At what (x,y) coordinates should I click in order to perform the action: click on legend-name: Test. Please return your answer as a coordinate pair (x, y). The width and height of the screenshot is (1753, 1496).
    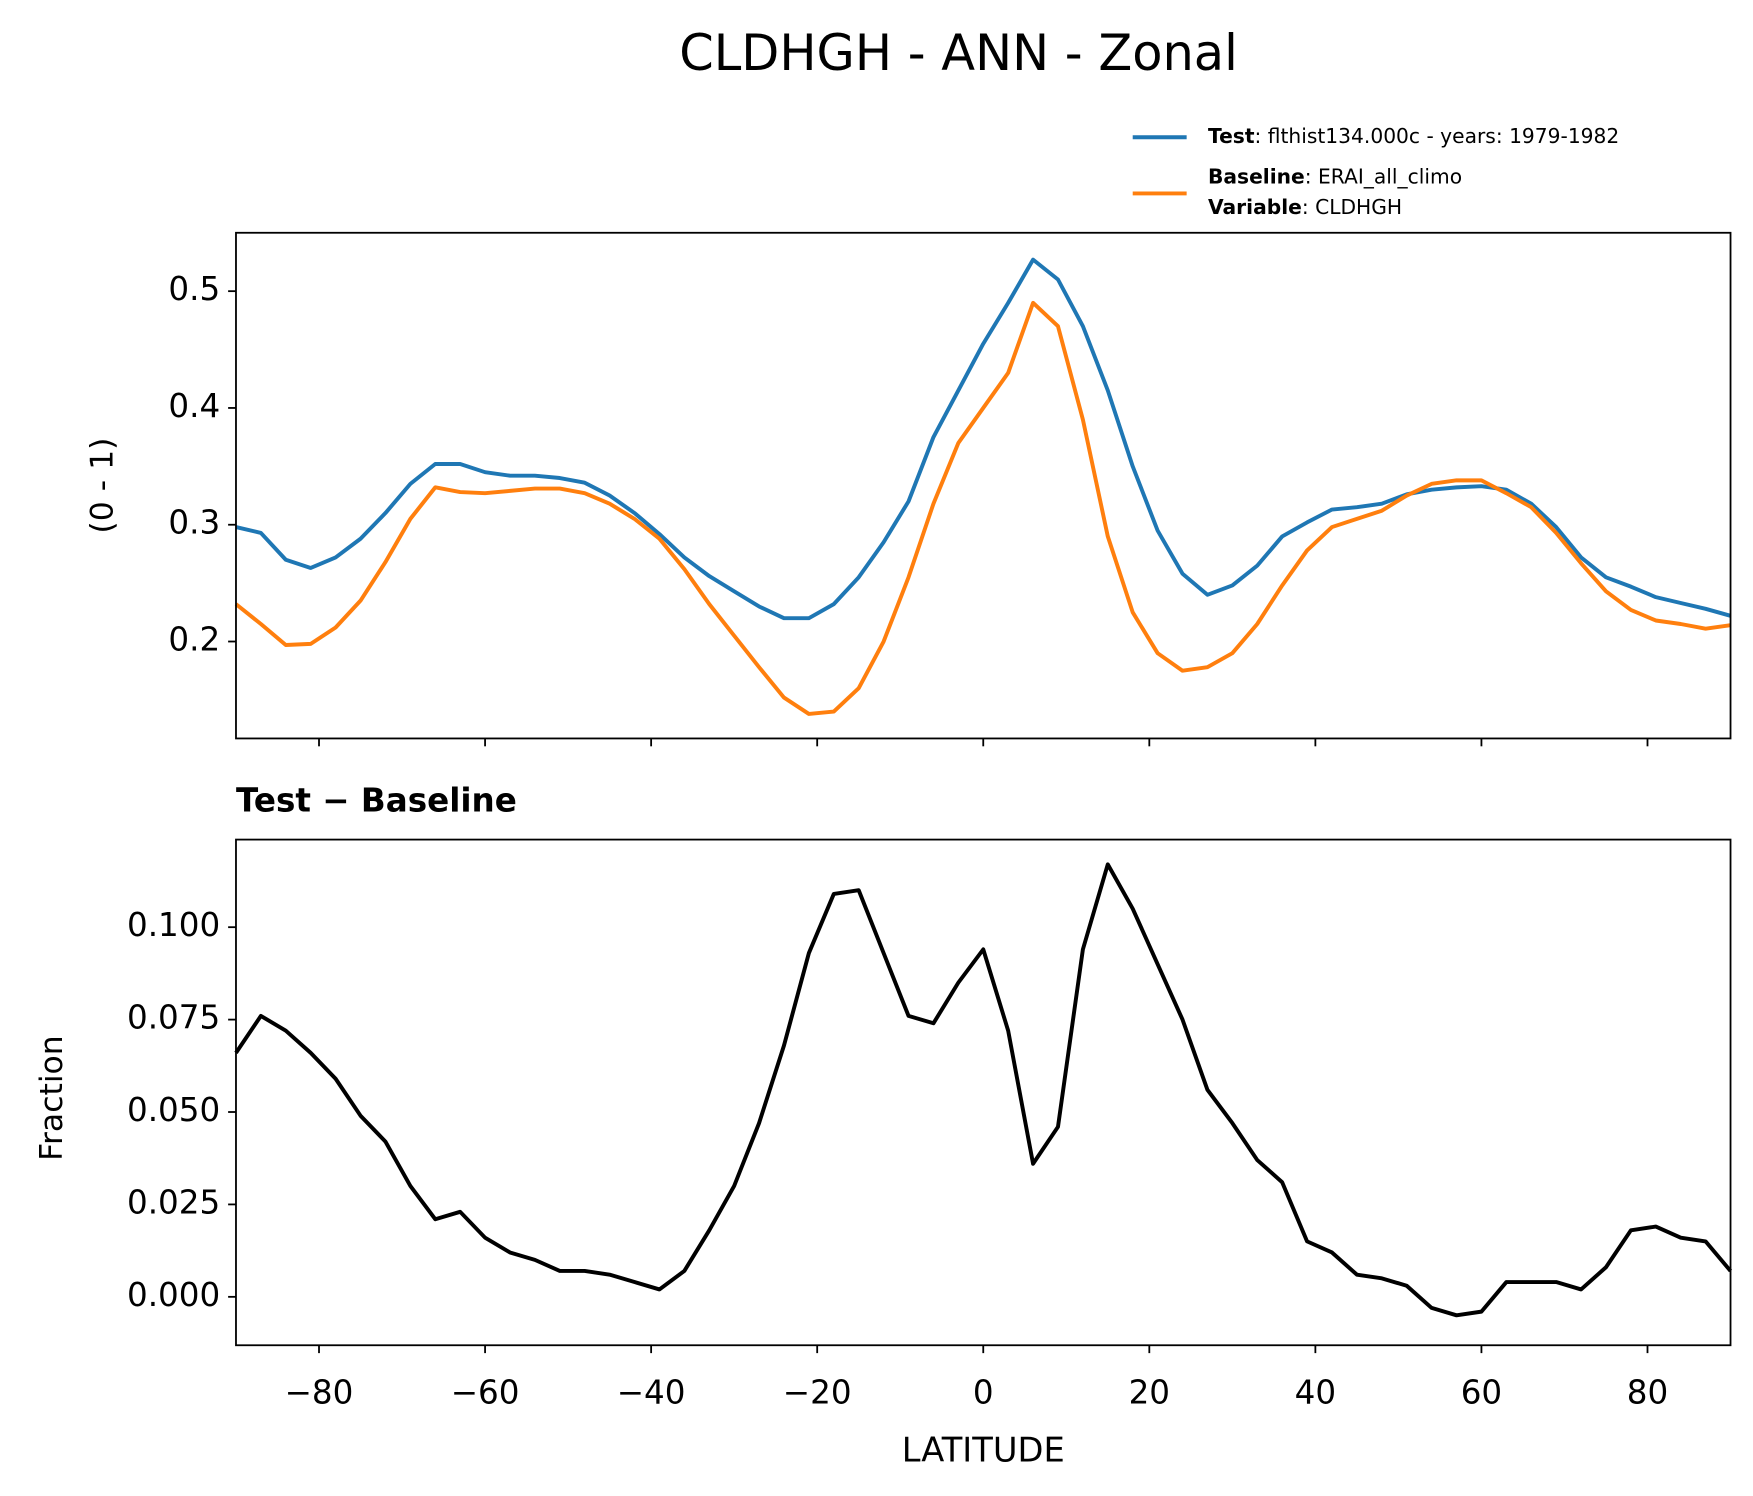
    Looking at the image, I should click on (1231, 136).